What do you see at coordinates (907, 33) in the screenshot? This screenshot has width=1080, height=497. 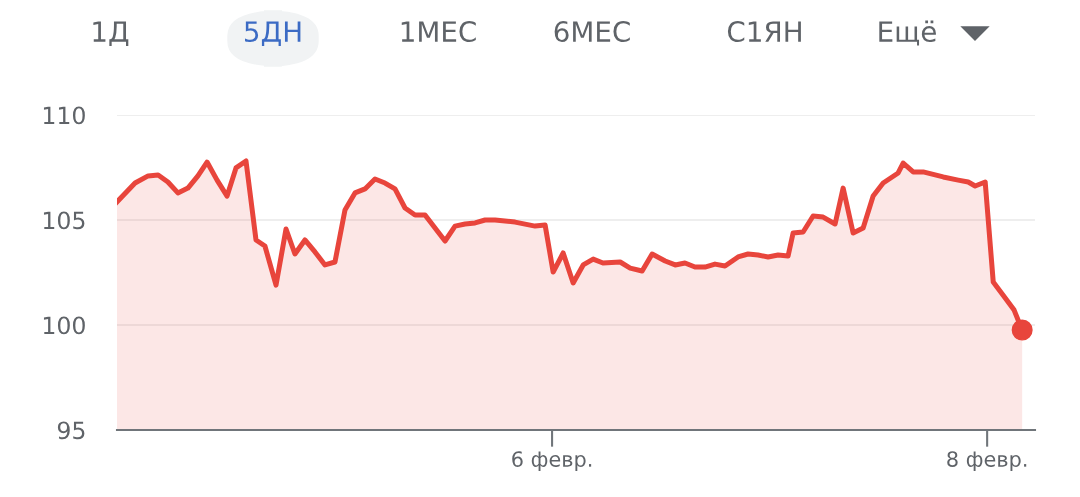 I see `text: Ещё` at bounding box center [907, 33].